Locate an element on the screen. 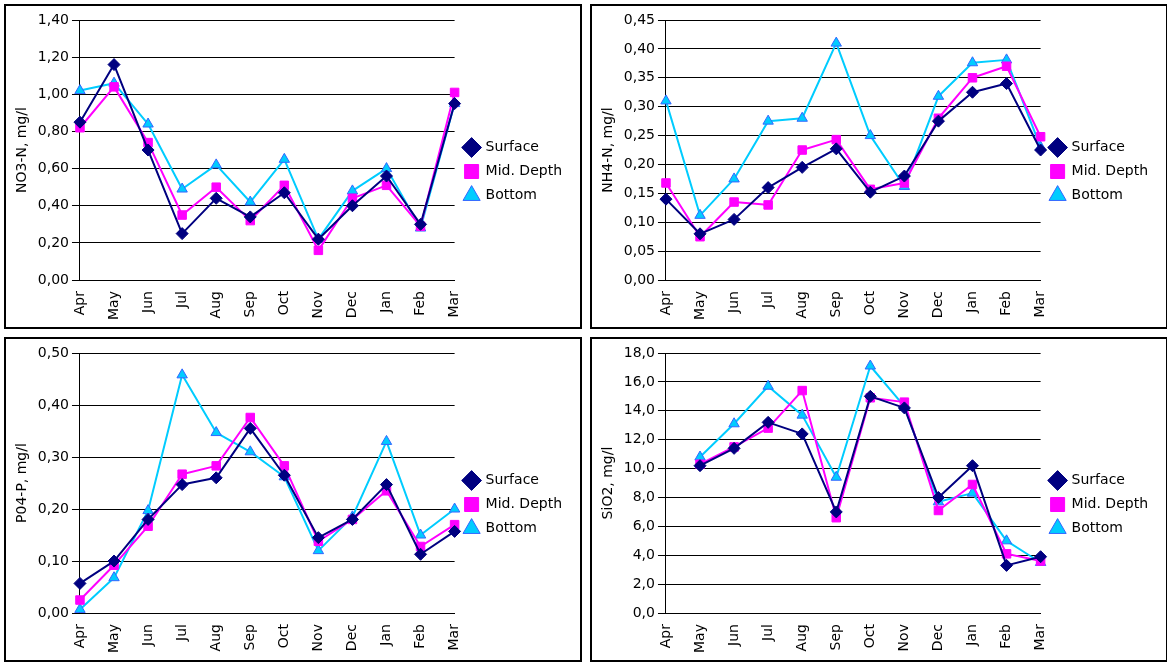  y-tick-label: 10,0 is located at coordinates (639, 467).